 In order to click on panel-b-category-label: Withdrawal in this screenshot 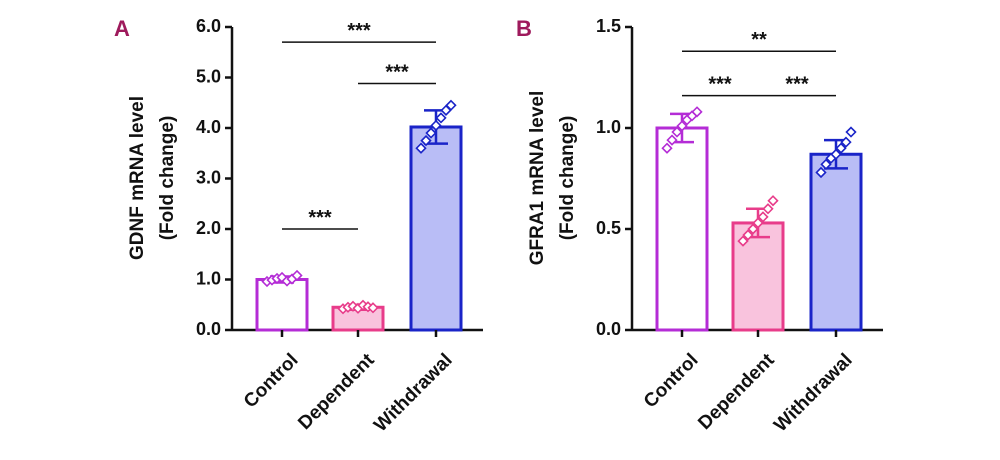, I will do `click(813, 393)`.